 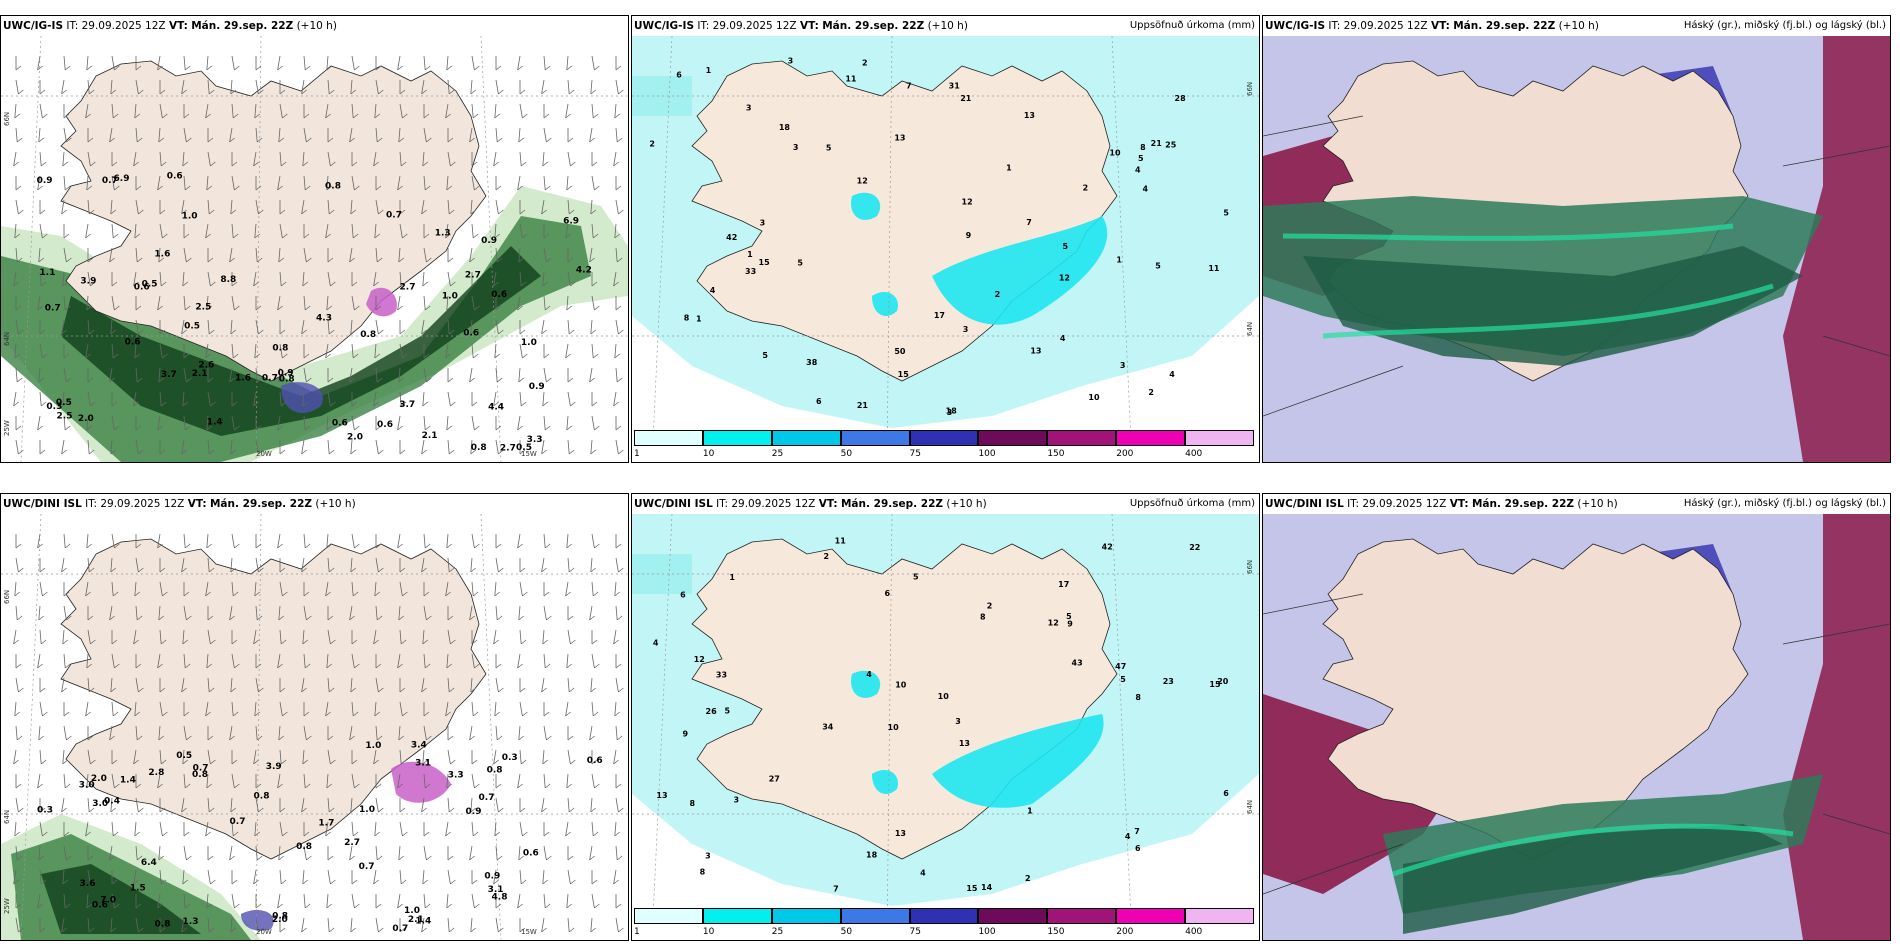 What do you see at coordinates (175, 176) in the screenshot?
I see `value-label: 0.6` at bounding box center [175, 176].